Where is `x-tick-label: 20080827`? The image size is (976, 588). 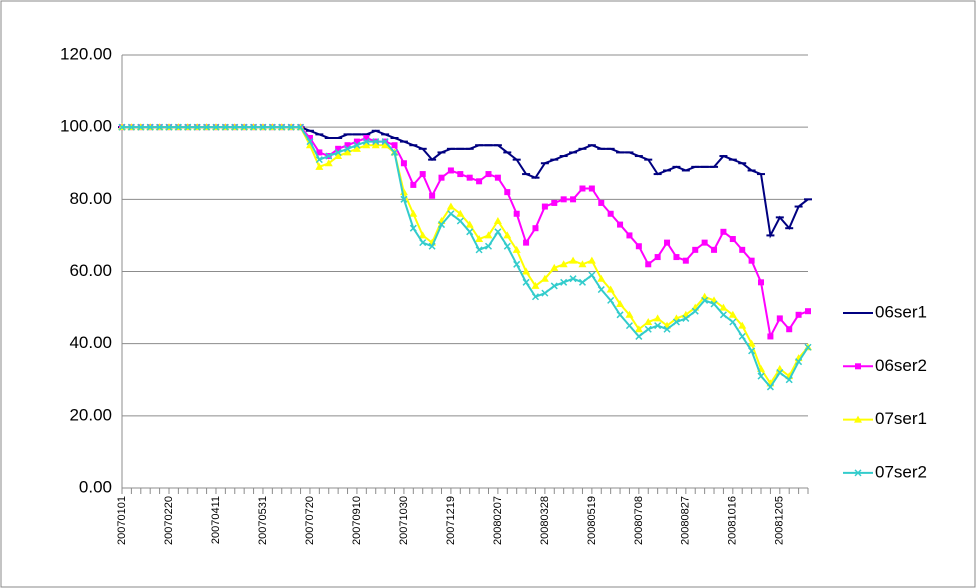 x-tick-label: 20080827 is located at coordinates (686, 520).